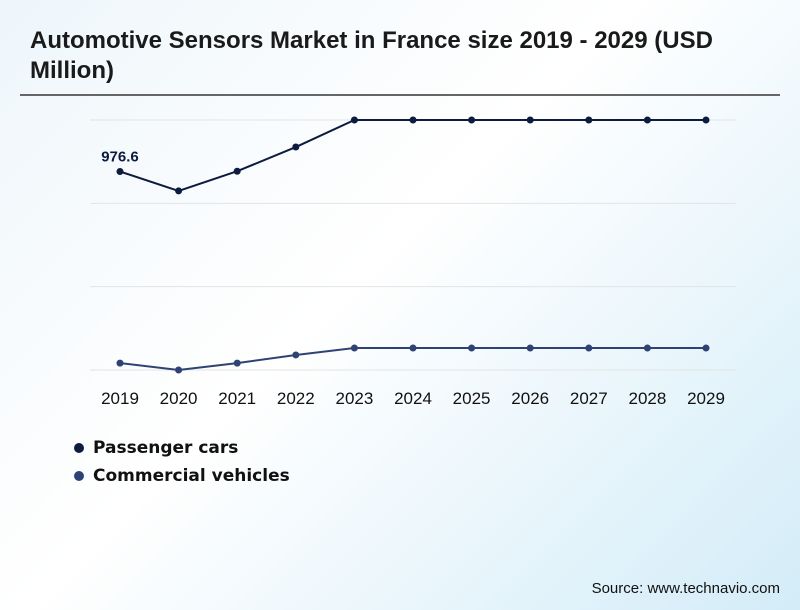  Describe the element at coordinates (120, 398) in the screenshot. I see `x-tick-label: 2019` at that location.